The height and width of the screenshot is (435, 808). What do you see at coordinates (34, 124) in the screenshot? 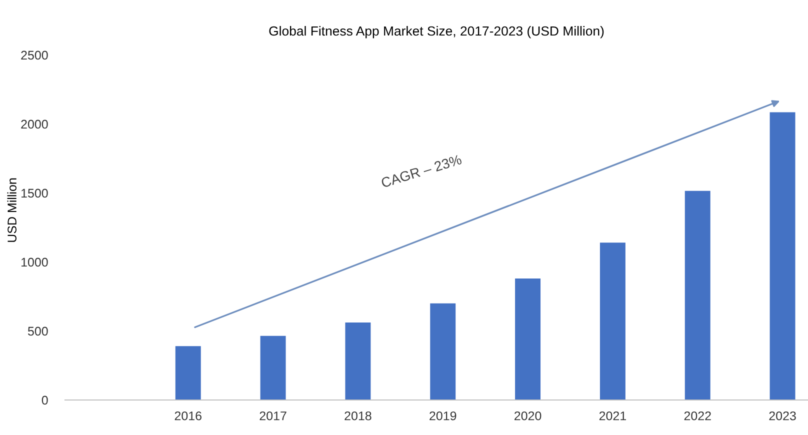
I see `y-tick-label: 2000` at bounding box center [34, 124].